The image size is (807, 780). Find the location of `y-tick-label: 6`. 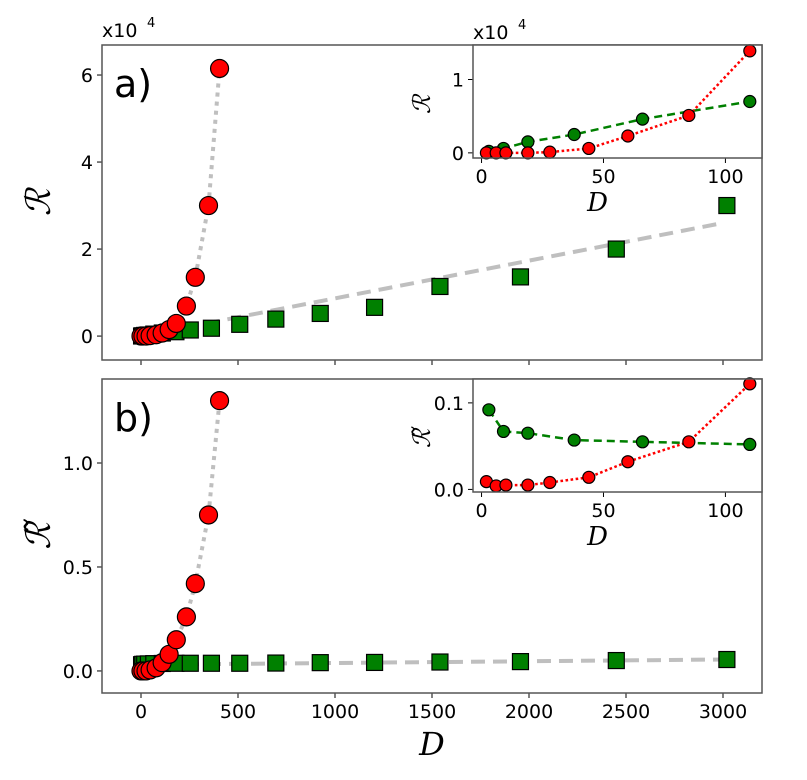

y-tick-label: 6 is located at coordinates (87, 76).